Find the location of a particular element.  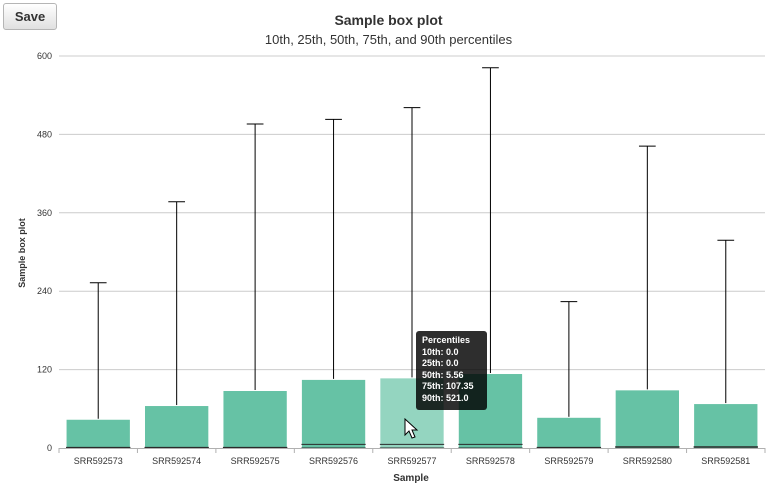

x-tick-label: SRR592577 is located at coordinates (411, 461).